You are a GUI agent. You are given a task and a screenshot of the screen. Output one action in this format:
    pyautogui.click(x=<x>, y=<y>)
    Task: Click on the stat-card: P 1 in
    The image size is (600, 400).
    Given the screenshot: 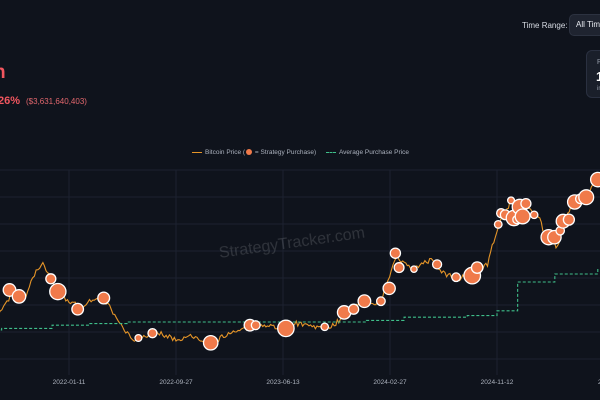 What is the action you would take?
    pyautogui.click(x=593, y=74)
    